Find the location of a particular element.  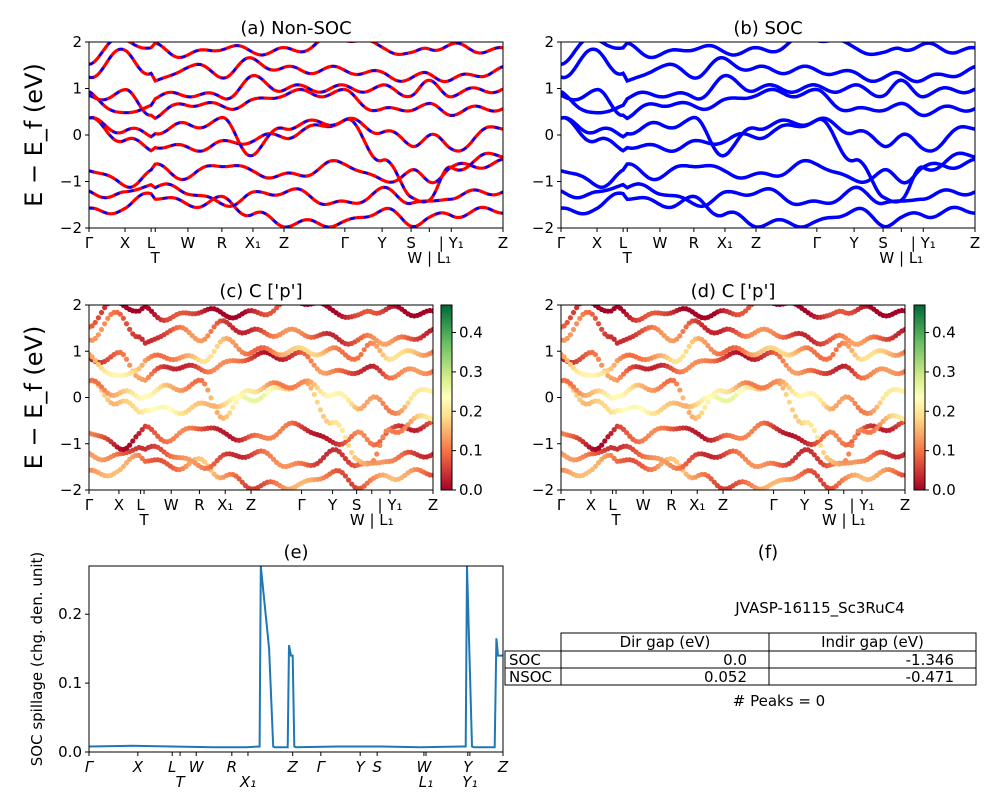

panel-title: (b) SOC is located at coordinates (767, 28).